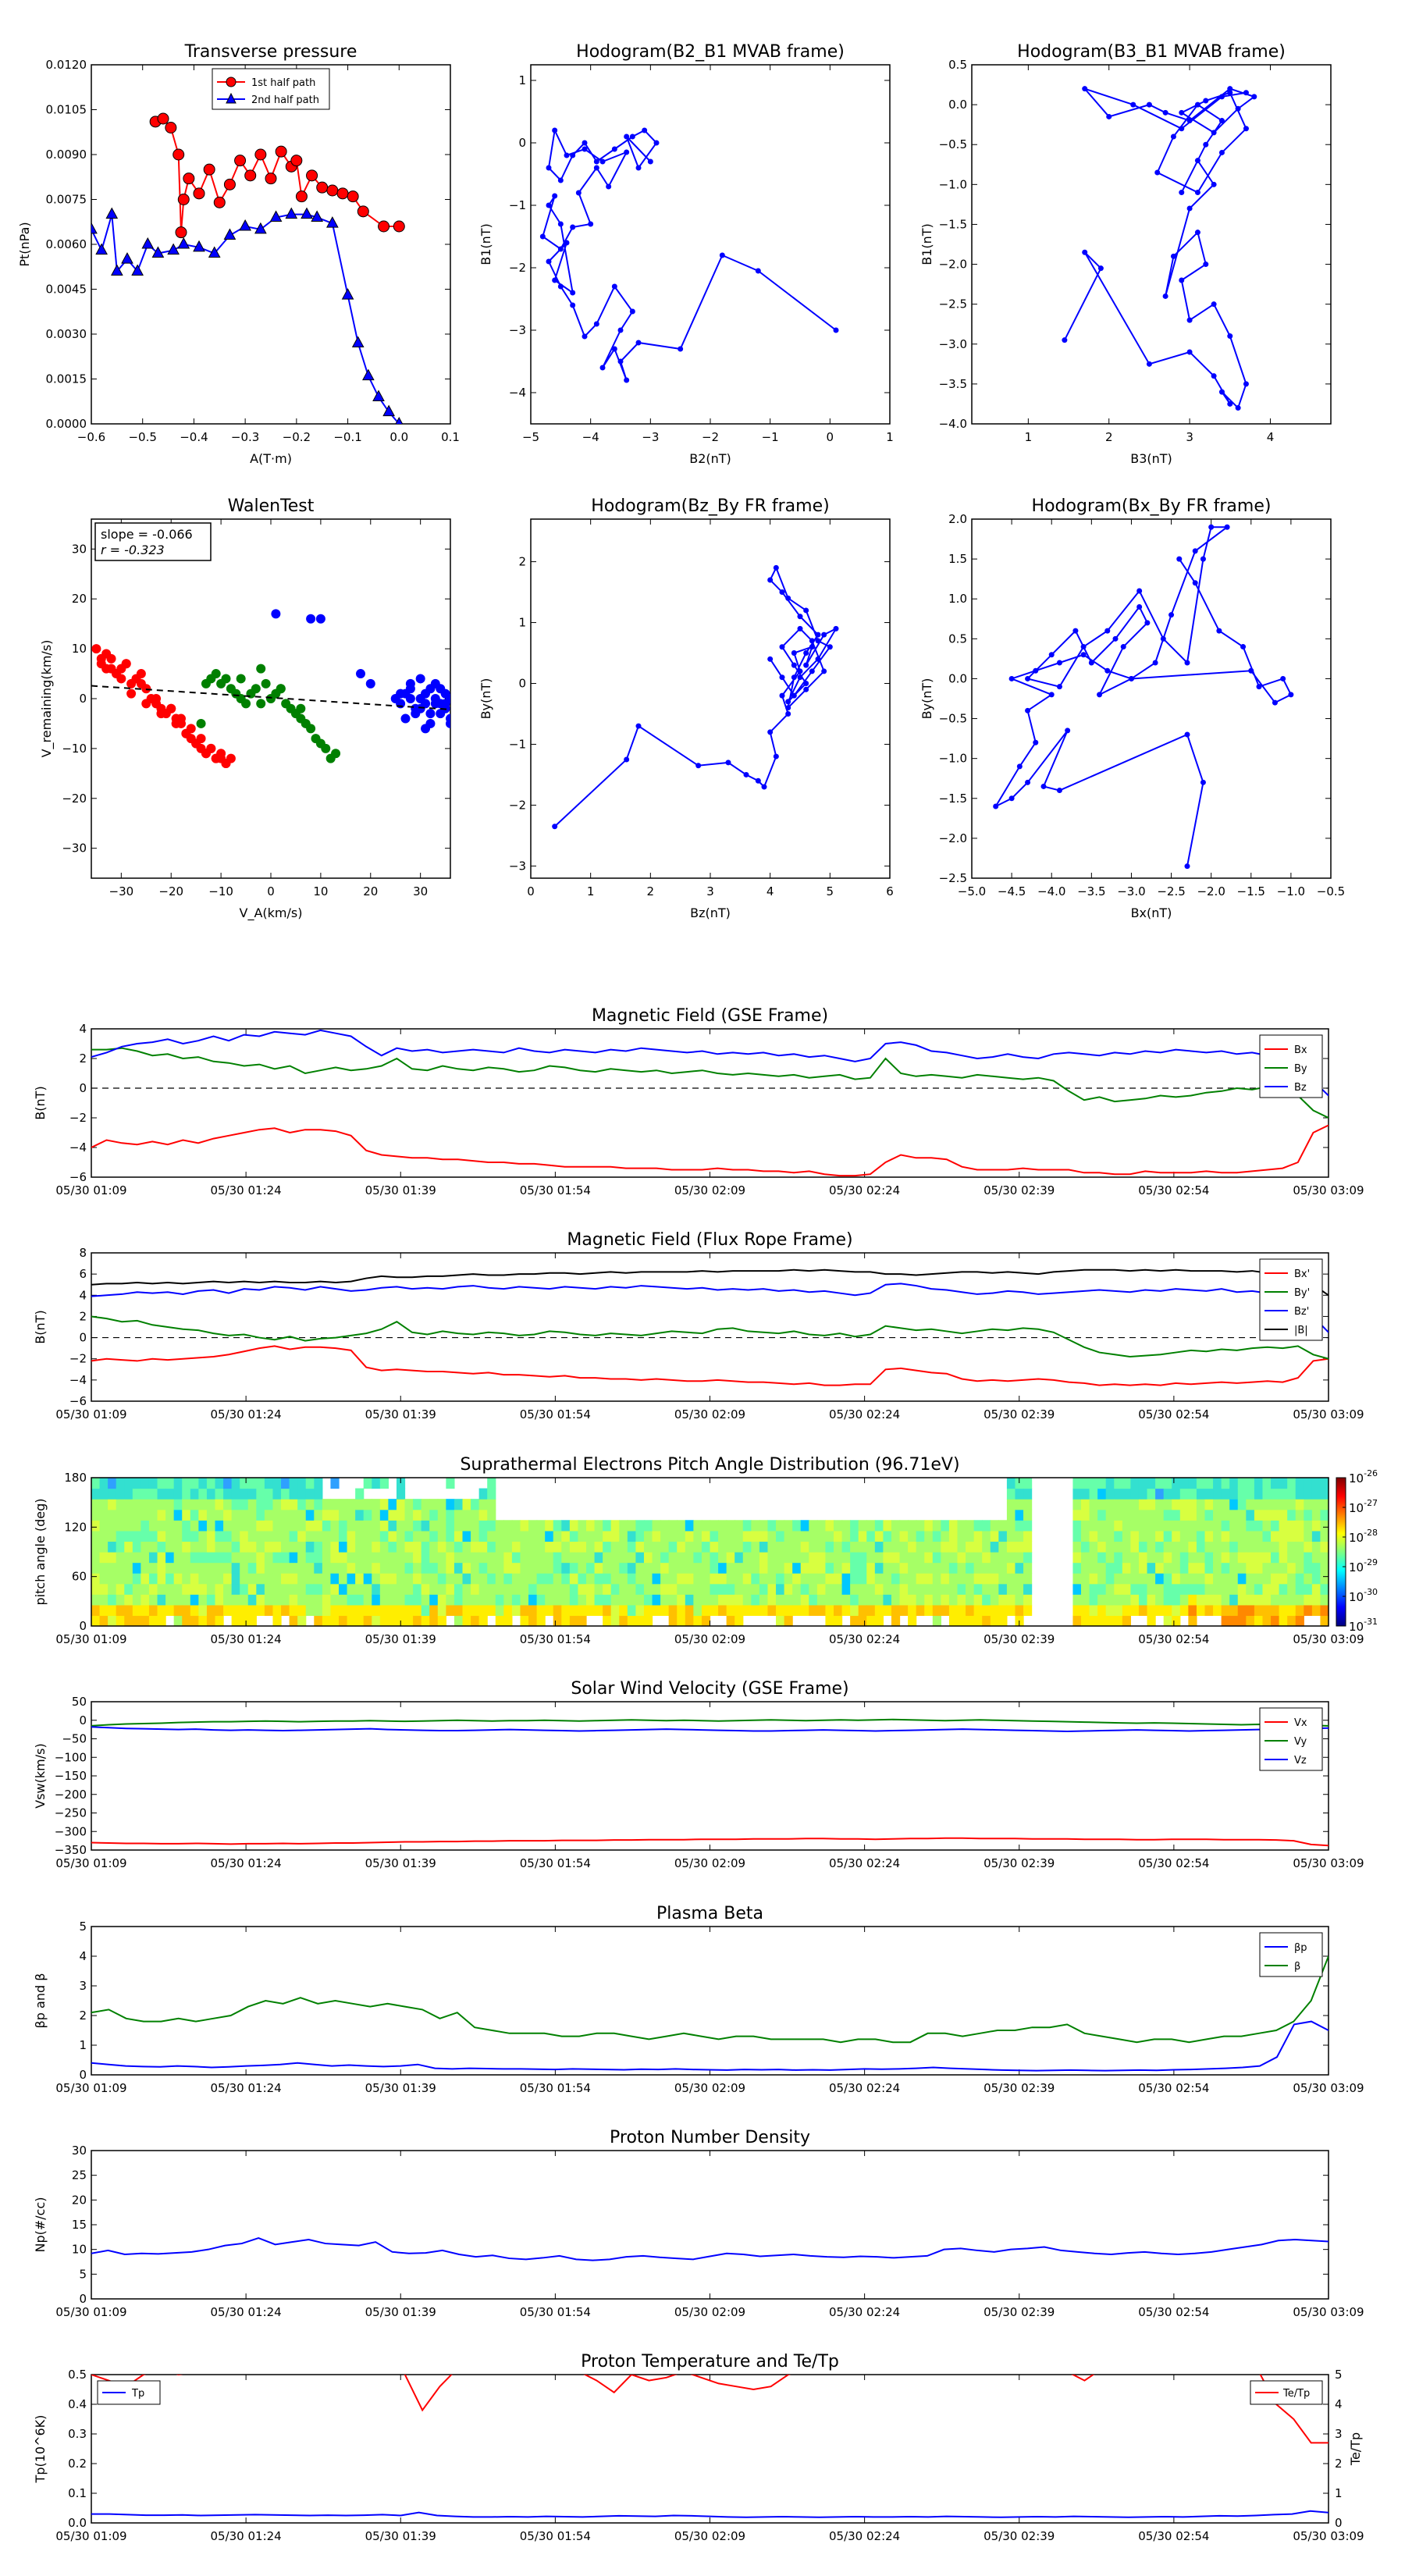 The image size is (1405, 2576). Describe the element at coordinates (232, 98) in the screenshot. I see `transverse_pressure-legend-marker` at that location.